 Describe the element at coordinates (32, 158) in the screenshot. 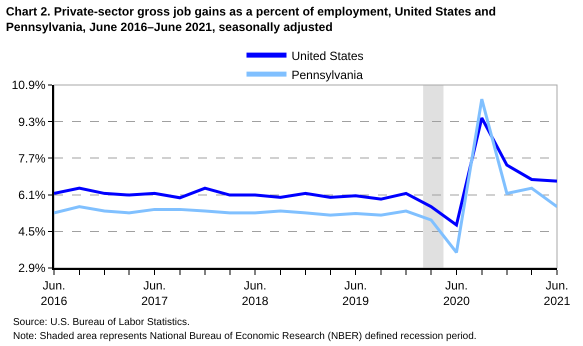

I see `y-tick-label: 7.7%` at that location.